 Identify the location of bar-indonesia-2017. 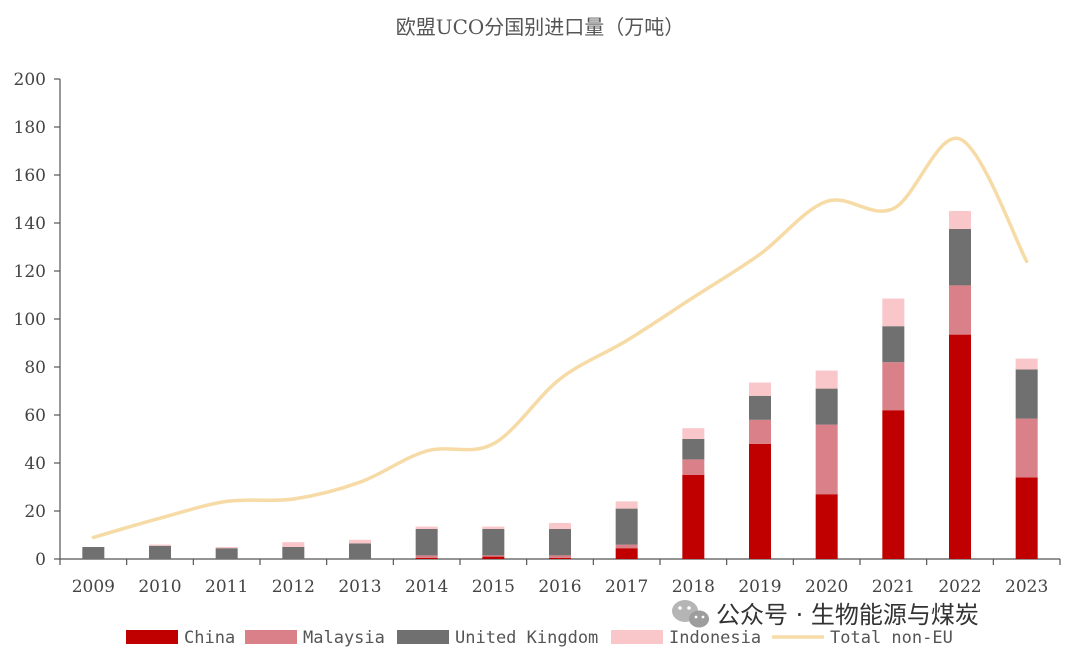
(626, 505).